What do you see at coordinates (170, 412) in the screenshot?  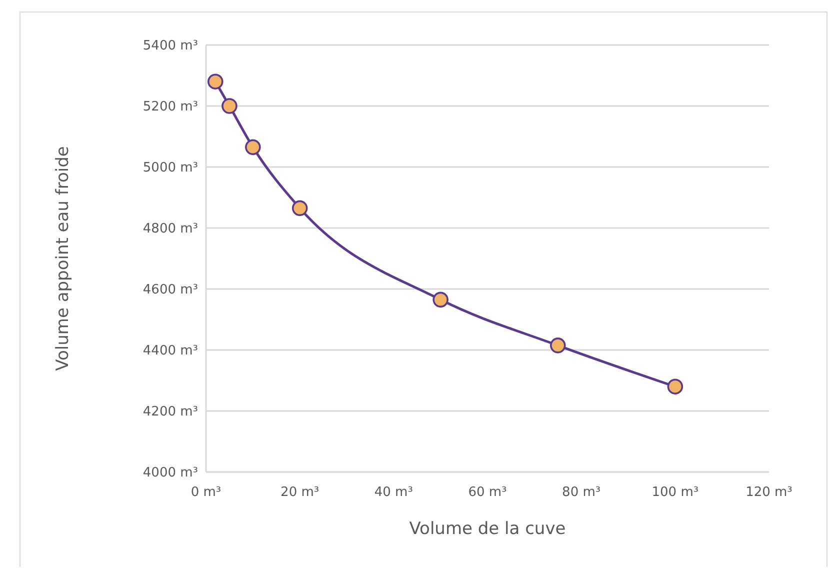 I see `y-tick-label: 4200 m³` at bounding box center [170, 412].